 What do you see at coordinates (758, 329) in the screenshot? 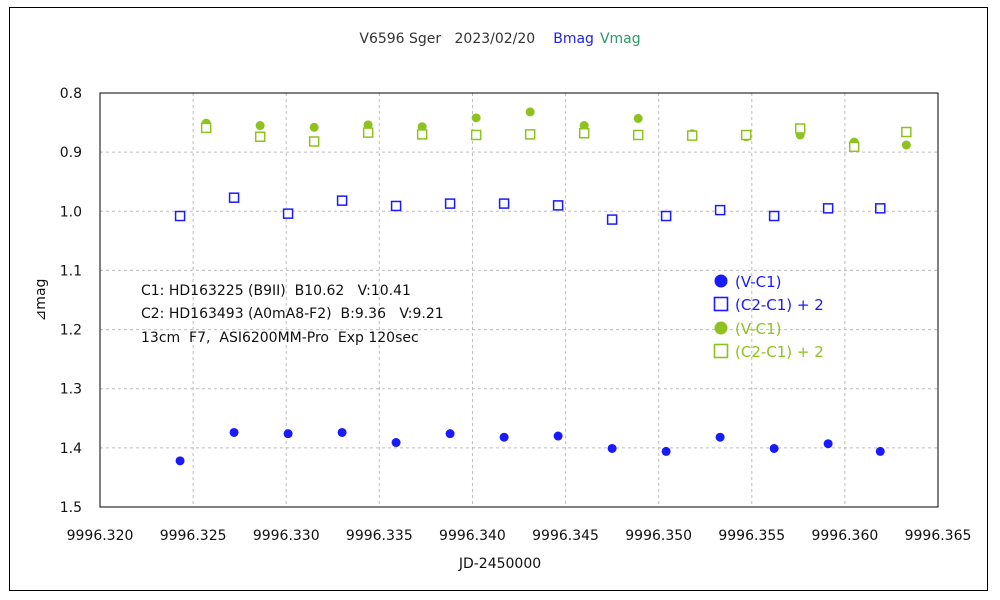
I see `legend-label-v-vc1: (V-C1)` at bounding box center [758, 329].